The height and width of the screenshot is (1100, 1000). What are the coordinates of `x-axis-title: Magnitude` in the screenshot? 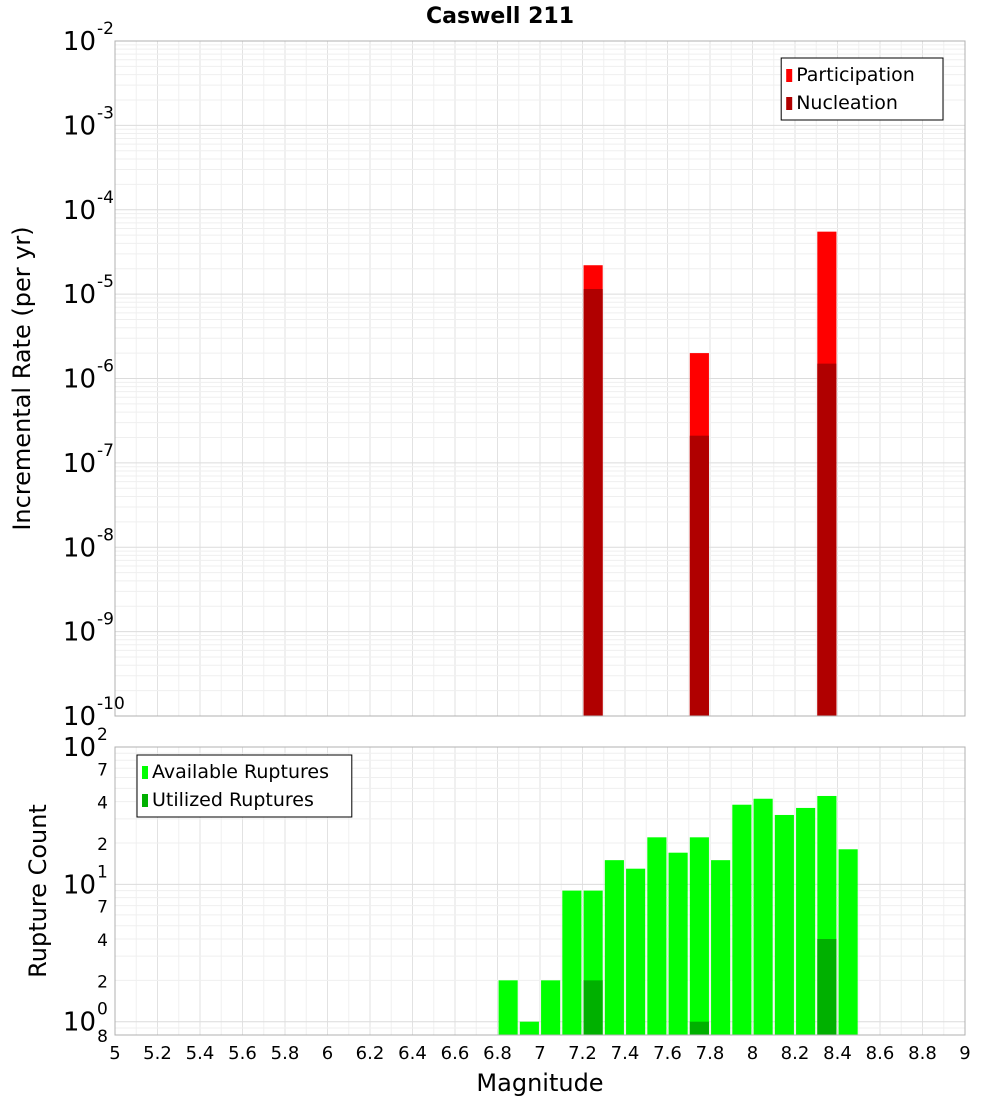 It's located at (539, 1083).